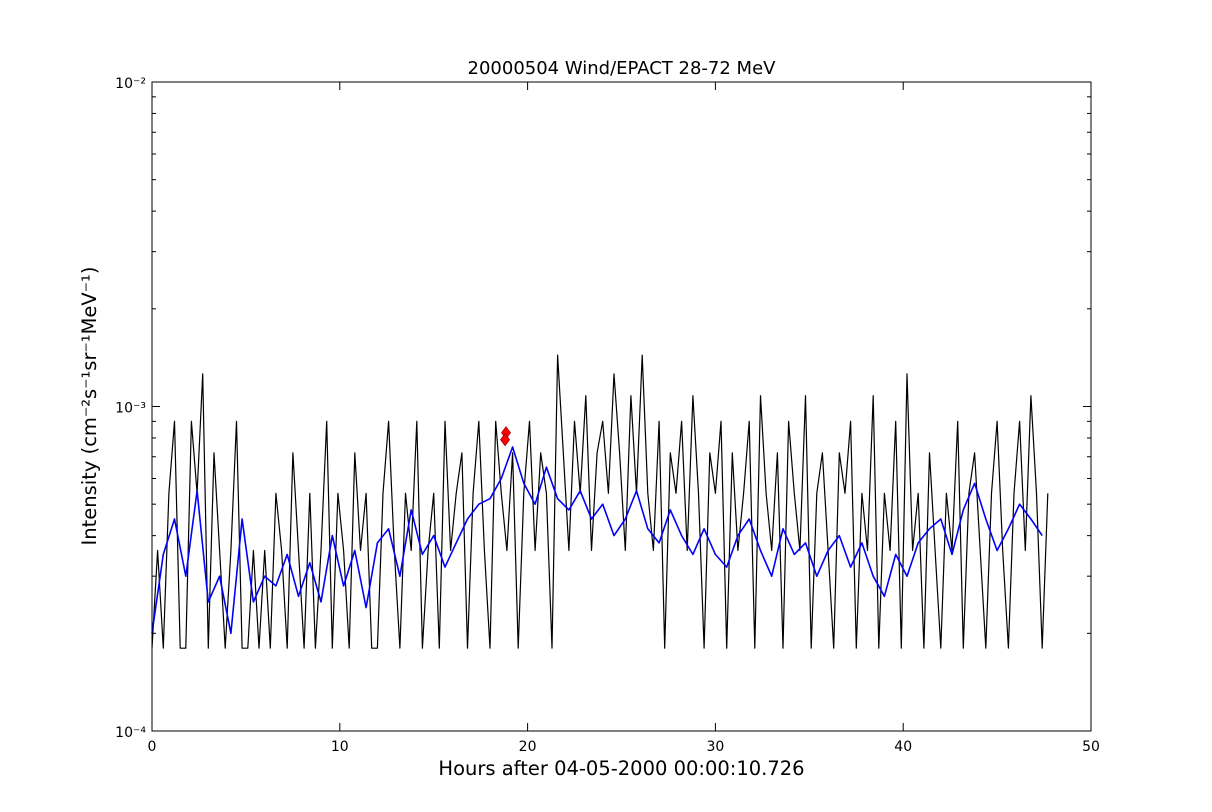 This screenshot has height=812, width=1212. I want to click on y-tick-label: 10⁻⁴, so click(130, 733).